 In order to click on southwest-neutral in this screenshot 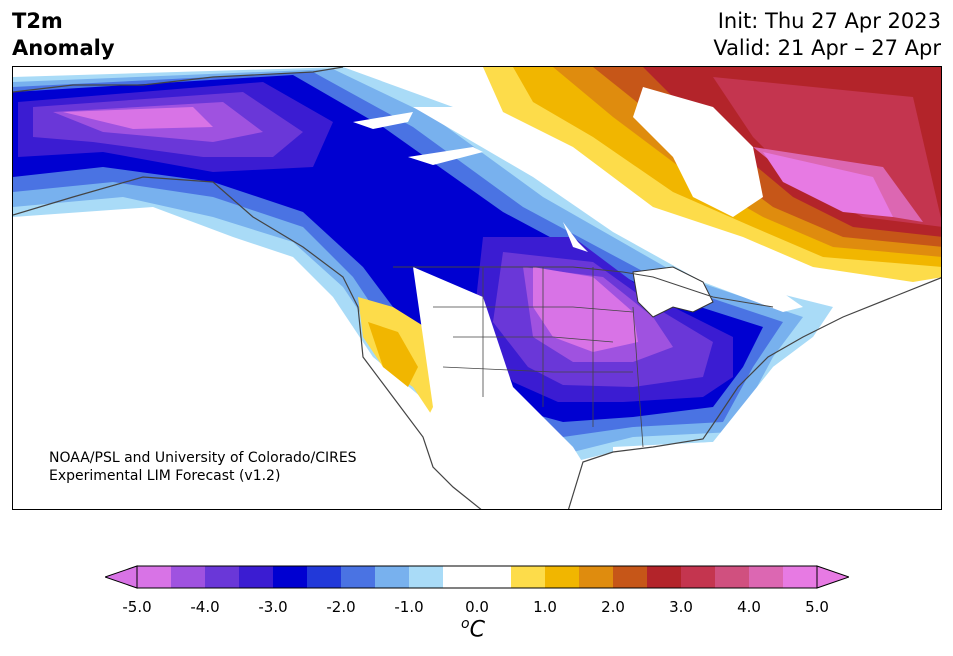, I will do `click(512, 388)`.